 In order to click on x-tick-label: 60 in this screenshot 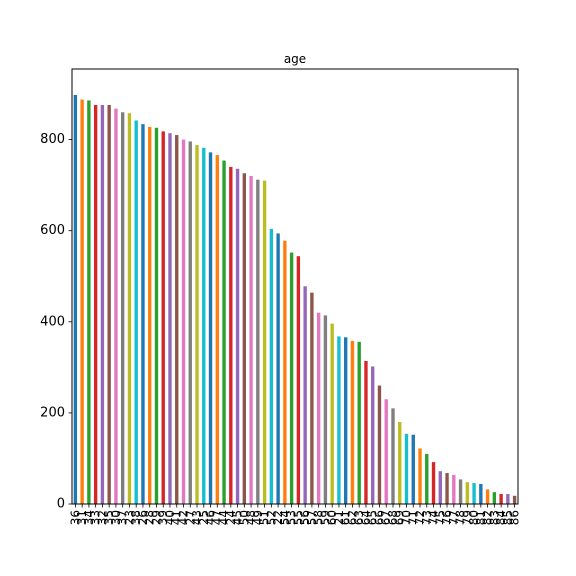, I will do `click(332, 517)`.